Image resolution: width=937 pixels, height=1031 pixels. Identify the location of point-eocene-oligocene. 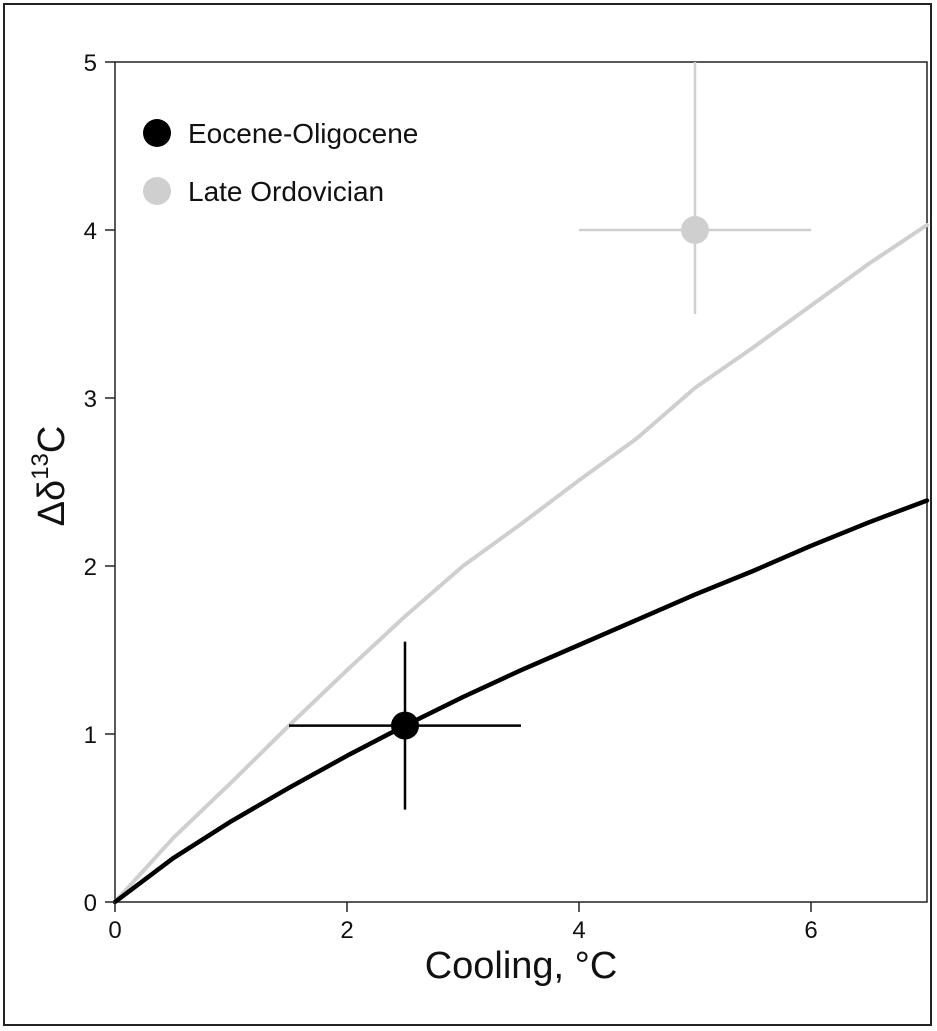
(405, 725).